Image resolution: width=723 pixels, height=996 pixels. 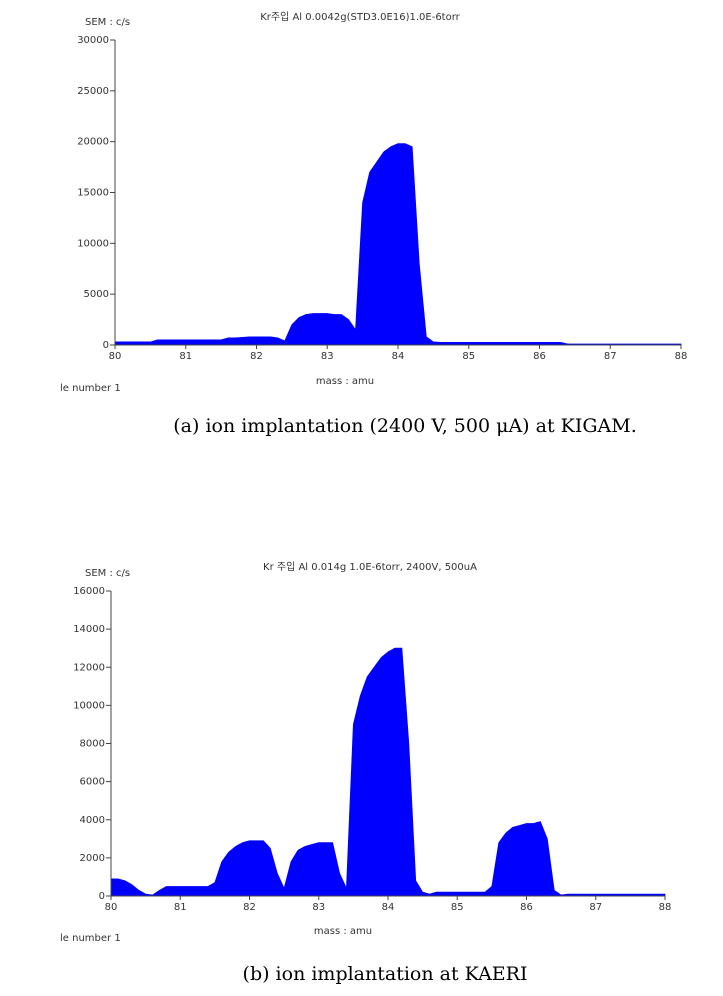 I want to click on y-tick-label: 4000, so click(x=92, y=820).